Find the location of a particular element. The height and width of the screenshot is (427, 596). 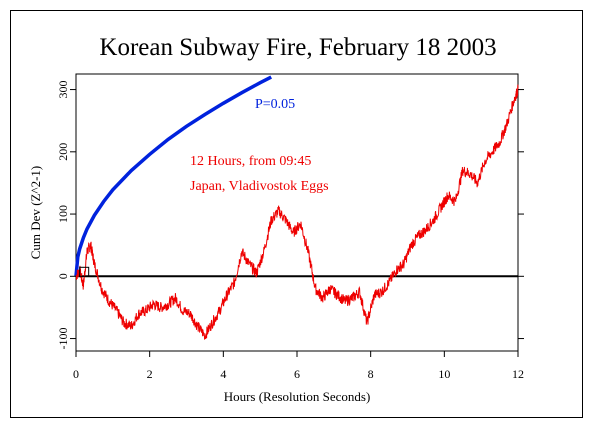

x-tick-label: 4 is located at coordinates (223, 374).